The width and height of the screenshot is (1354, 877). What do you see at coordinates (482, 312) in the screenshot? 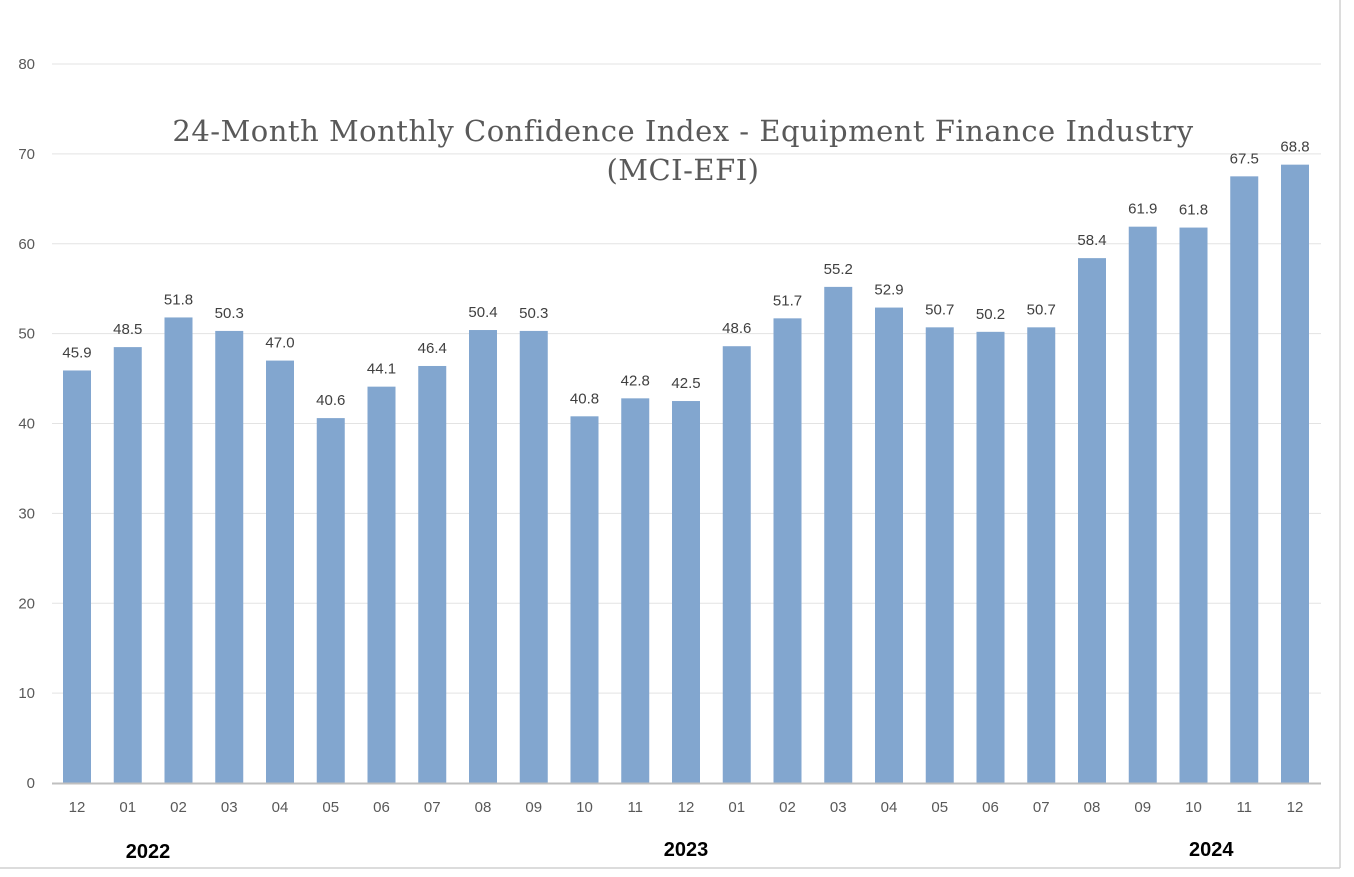
I see `data-label: 50.4` at bounding box center [482, 312].